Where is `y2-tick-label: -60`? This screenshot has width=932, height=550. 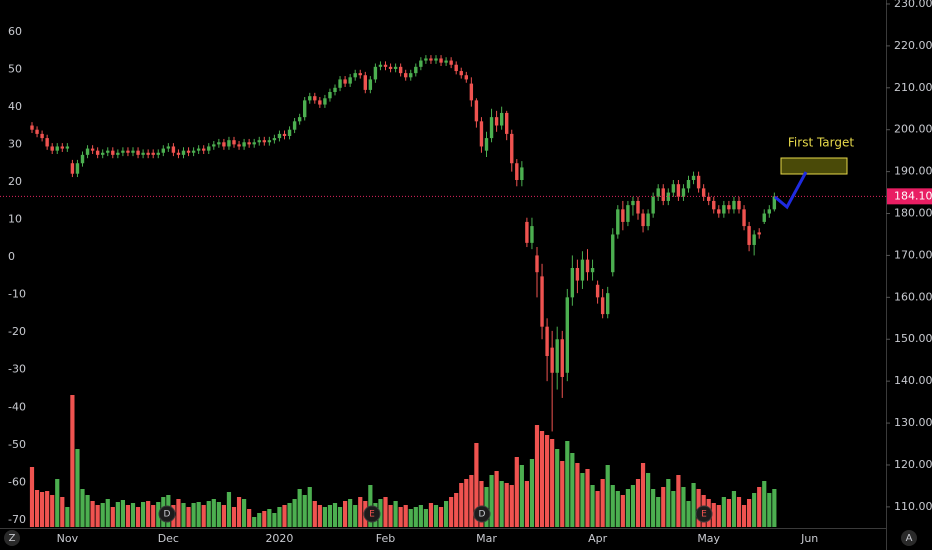
y2-tick-label: -60 is located at coordinates (17, 481).